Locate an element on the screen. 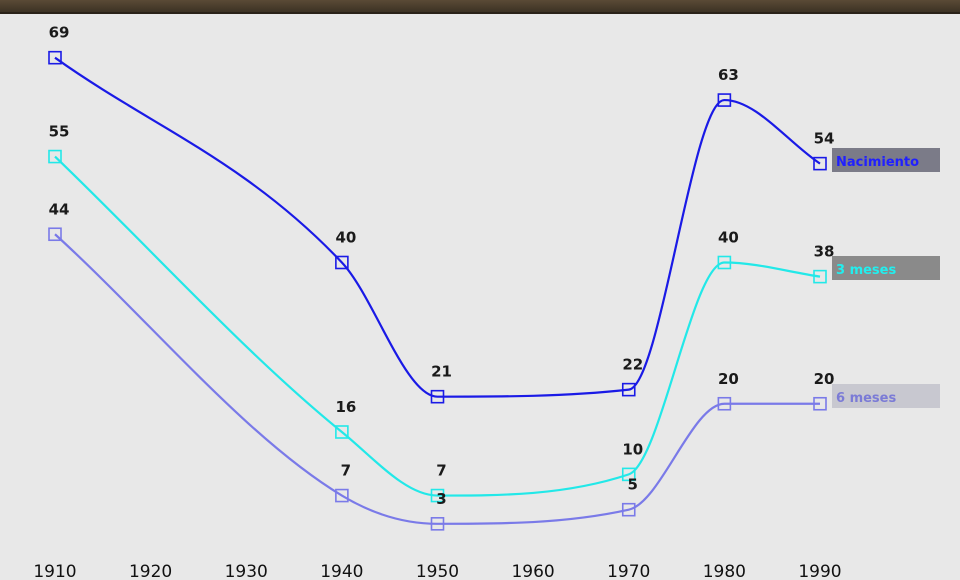 The image size is (960, 580). legend: Nacimiento 3 meses 6 meses is located at coordinates (886, 278).